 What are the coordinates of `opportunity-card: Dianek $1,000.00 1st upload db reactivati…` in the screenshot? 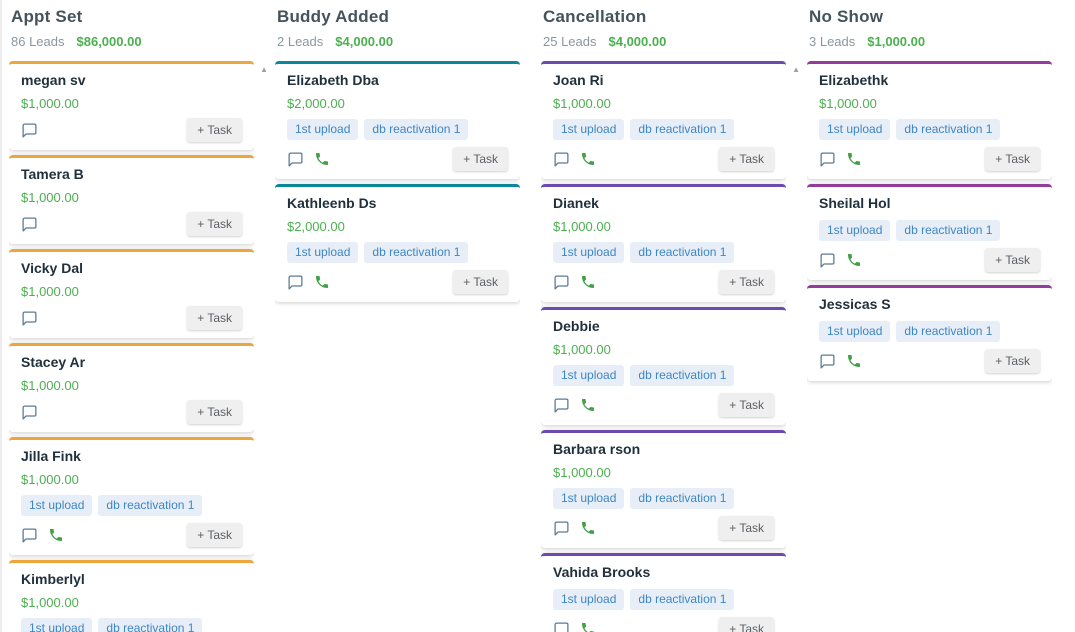 It's located at (663, 243).